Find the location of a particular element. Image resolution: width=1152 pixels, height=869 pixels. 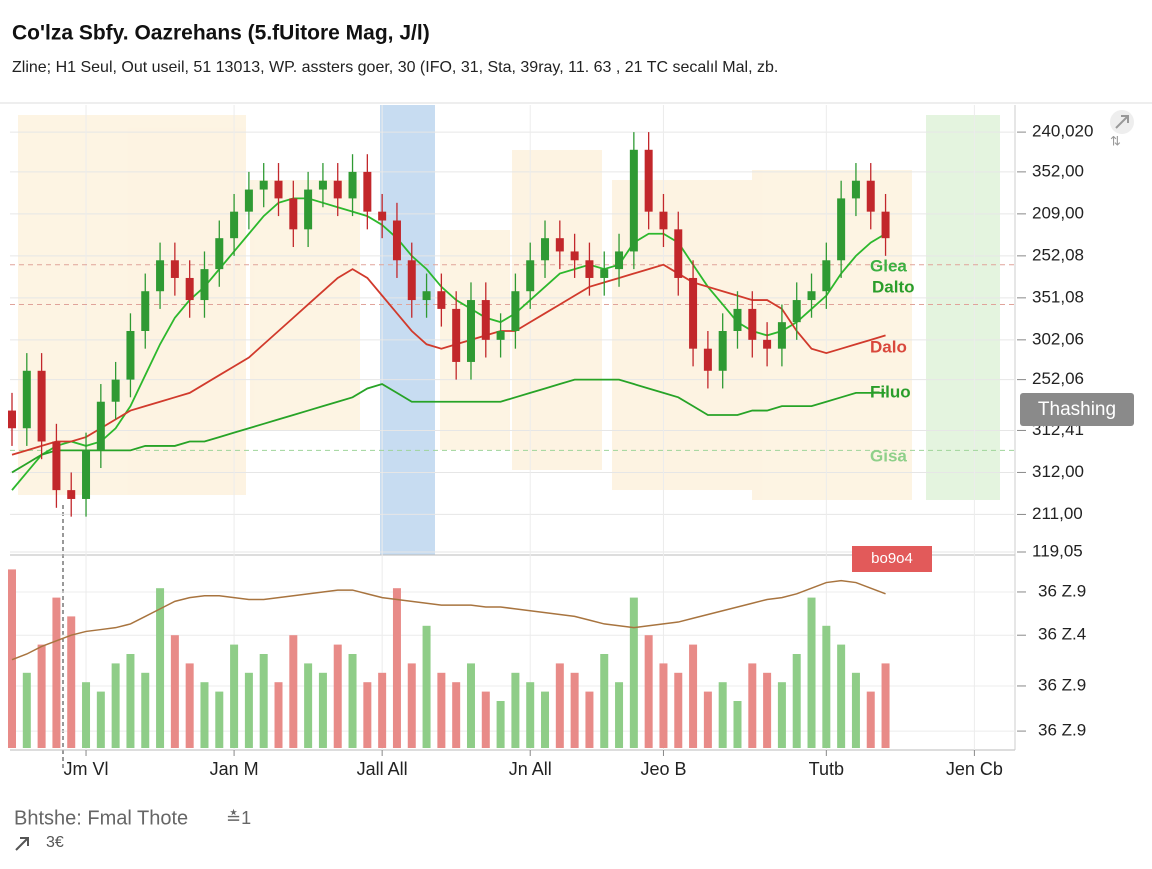

annotation: Filuo is located at coordinates (890, 391).